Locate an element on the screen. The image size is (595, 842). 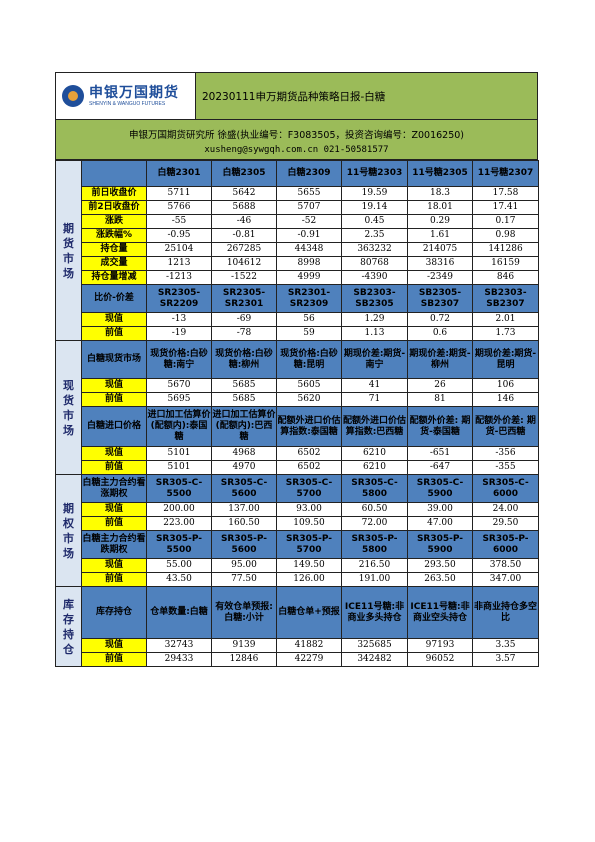
table-cell: -356 is located at coordinates (505, 453).